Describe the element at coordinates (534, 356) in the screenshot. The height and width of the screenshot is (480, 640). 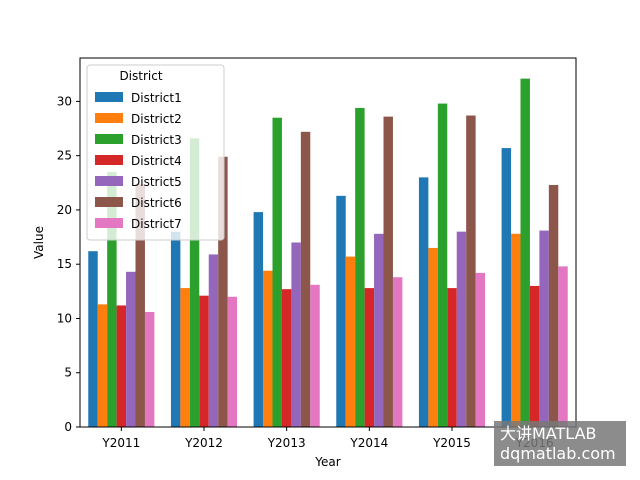
I see `bar-district4-y2016` at that location.